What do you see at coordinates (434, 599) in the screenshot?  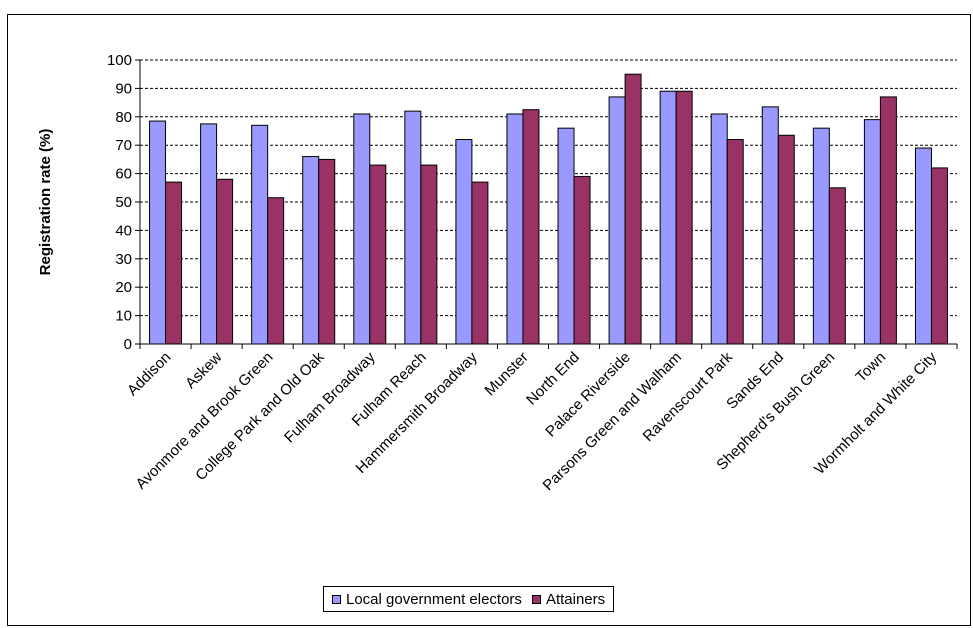 I see `legend-label-electors: Local government electors` at bounding box center [434, 599].